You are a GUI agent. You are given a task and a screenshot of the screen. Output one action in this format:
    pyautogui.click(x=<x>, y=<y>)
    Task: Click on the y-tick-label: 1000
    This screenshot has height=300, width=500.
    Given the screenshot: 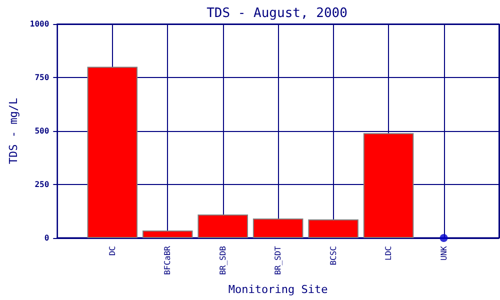 What is the action you would take?
    pyautogui.click(x=40, y=24)
    